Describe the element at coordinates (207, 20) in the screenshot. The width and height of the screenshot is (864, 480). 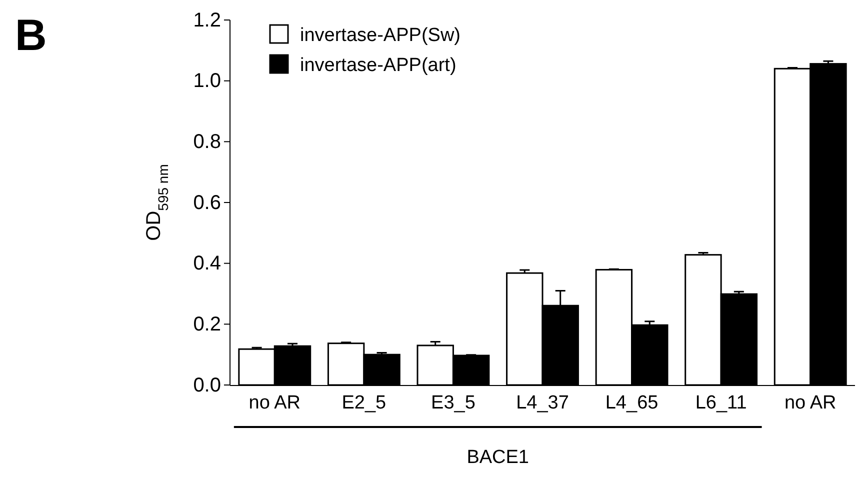
I see `y-tick-label: 1.2` at that location.